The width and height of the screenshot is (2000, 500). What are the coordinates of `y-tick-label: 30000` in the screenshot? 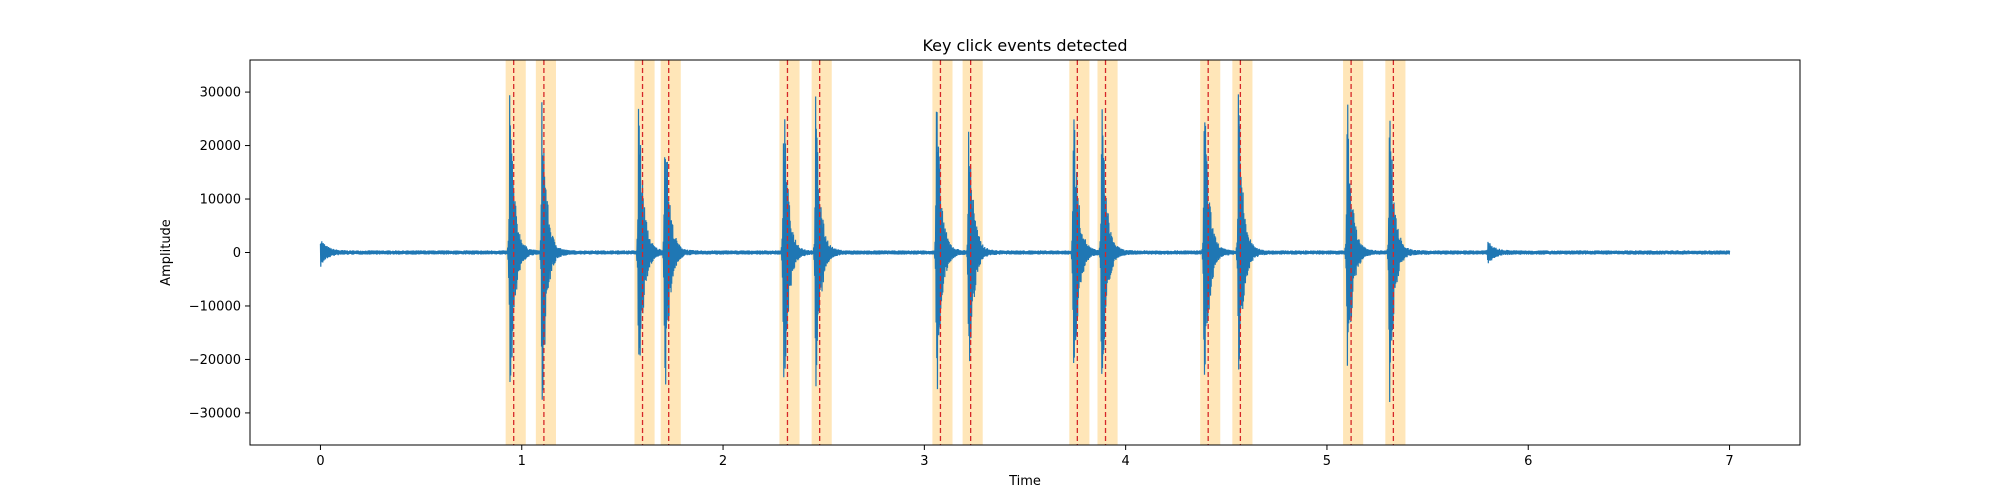 It's located at (220, 93).